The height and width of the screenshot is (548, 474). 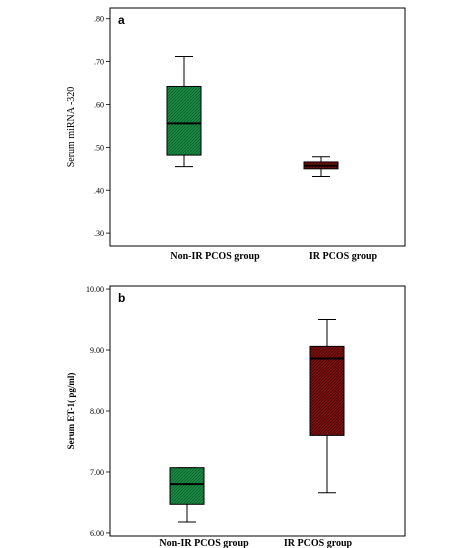 I want to click on panel-label-a: a, so click(x=121, y=20).